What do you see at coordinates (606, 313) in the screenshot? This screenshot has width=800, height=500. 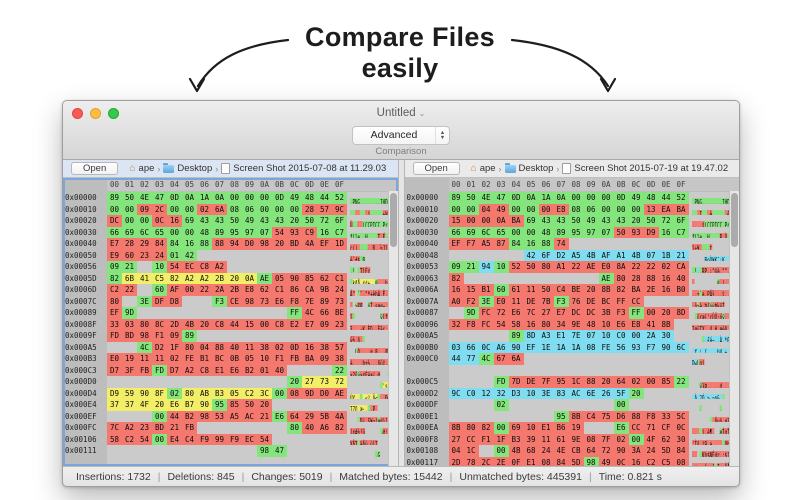 I see `hex-byte-cell: 3B` at bounding box center [606, 313].